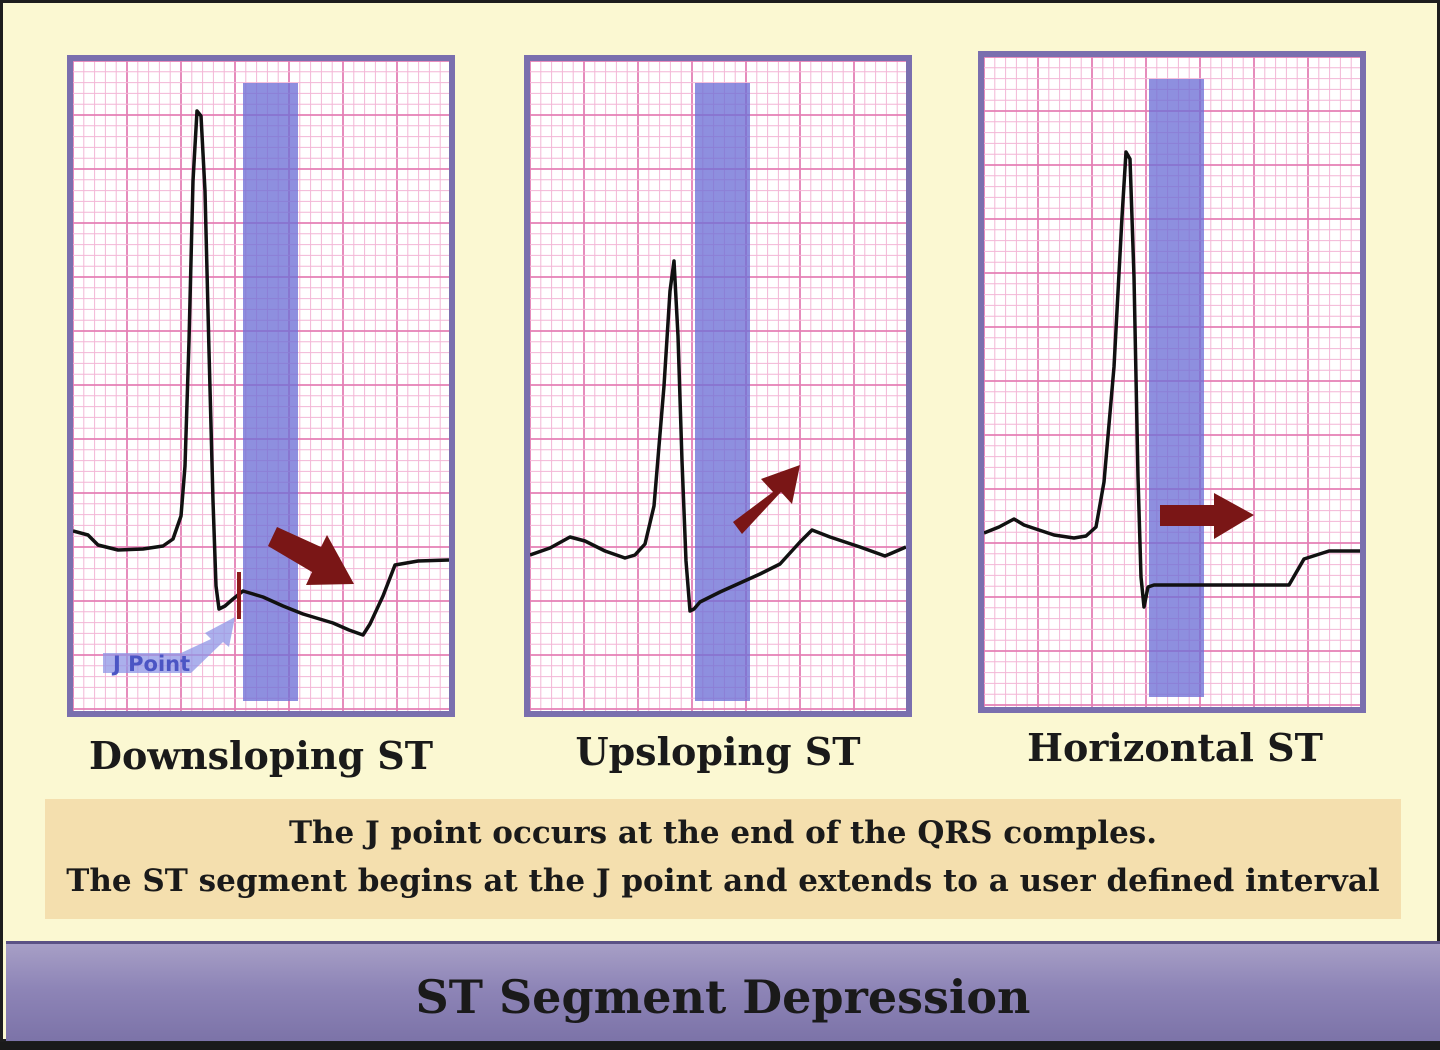 The image size is (1440, 1050). What do you see at coordinates (311, 556) in the screenshot?
I see `downsloping-arrow-icon` at bounding box center [311, 556].